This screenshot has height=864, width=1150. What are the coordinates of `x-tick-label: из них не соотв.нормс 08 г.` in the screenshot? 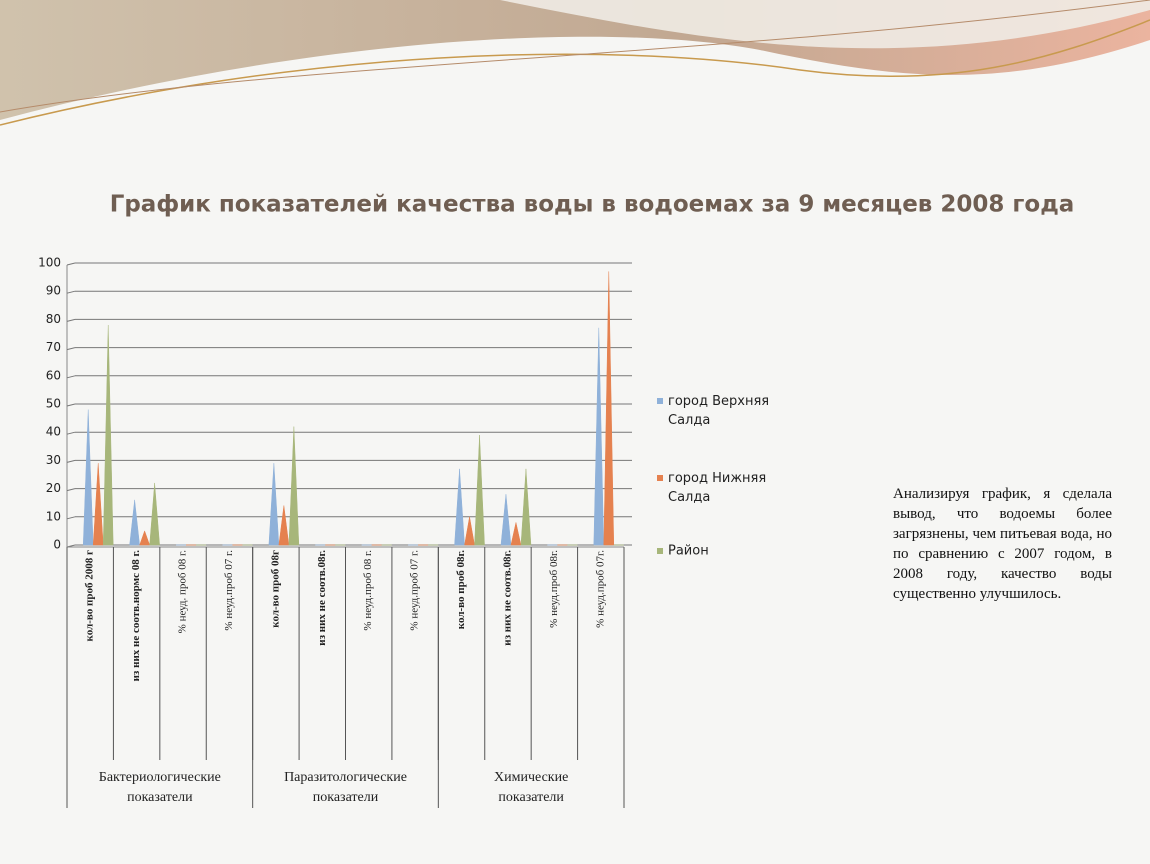 It's located at (136, 616).